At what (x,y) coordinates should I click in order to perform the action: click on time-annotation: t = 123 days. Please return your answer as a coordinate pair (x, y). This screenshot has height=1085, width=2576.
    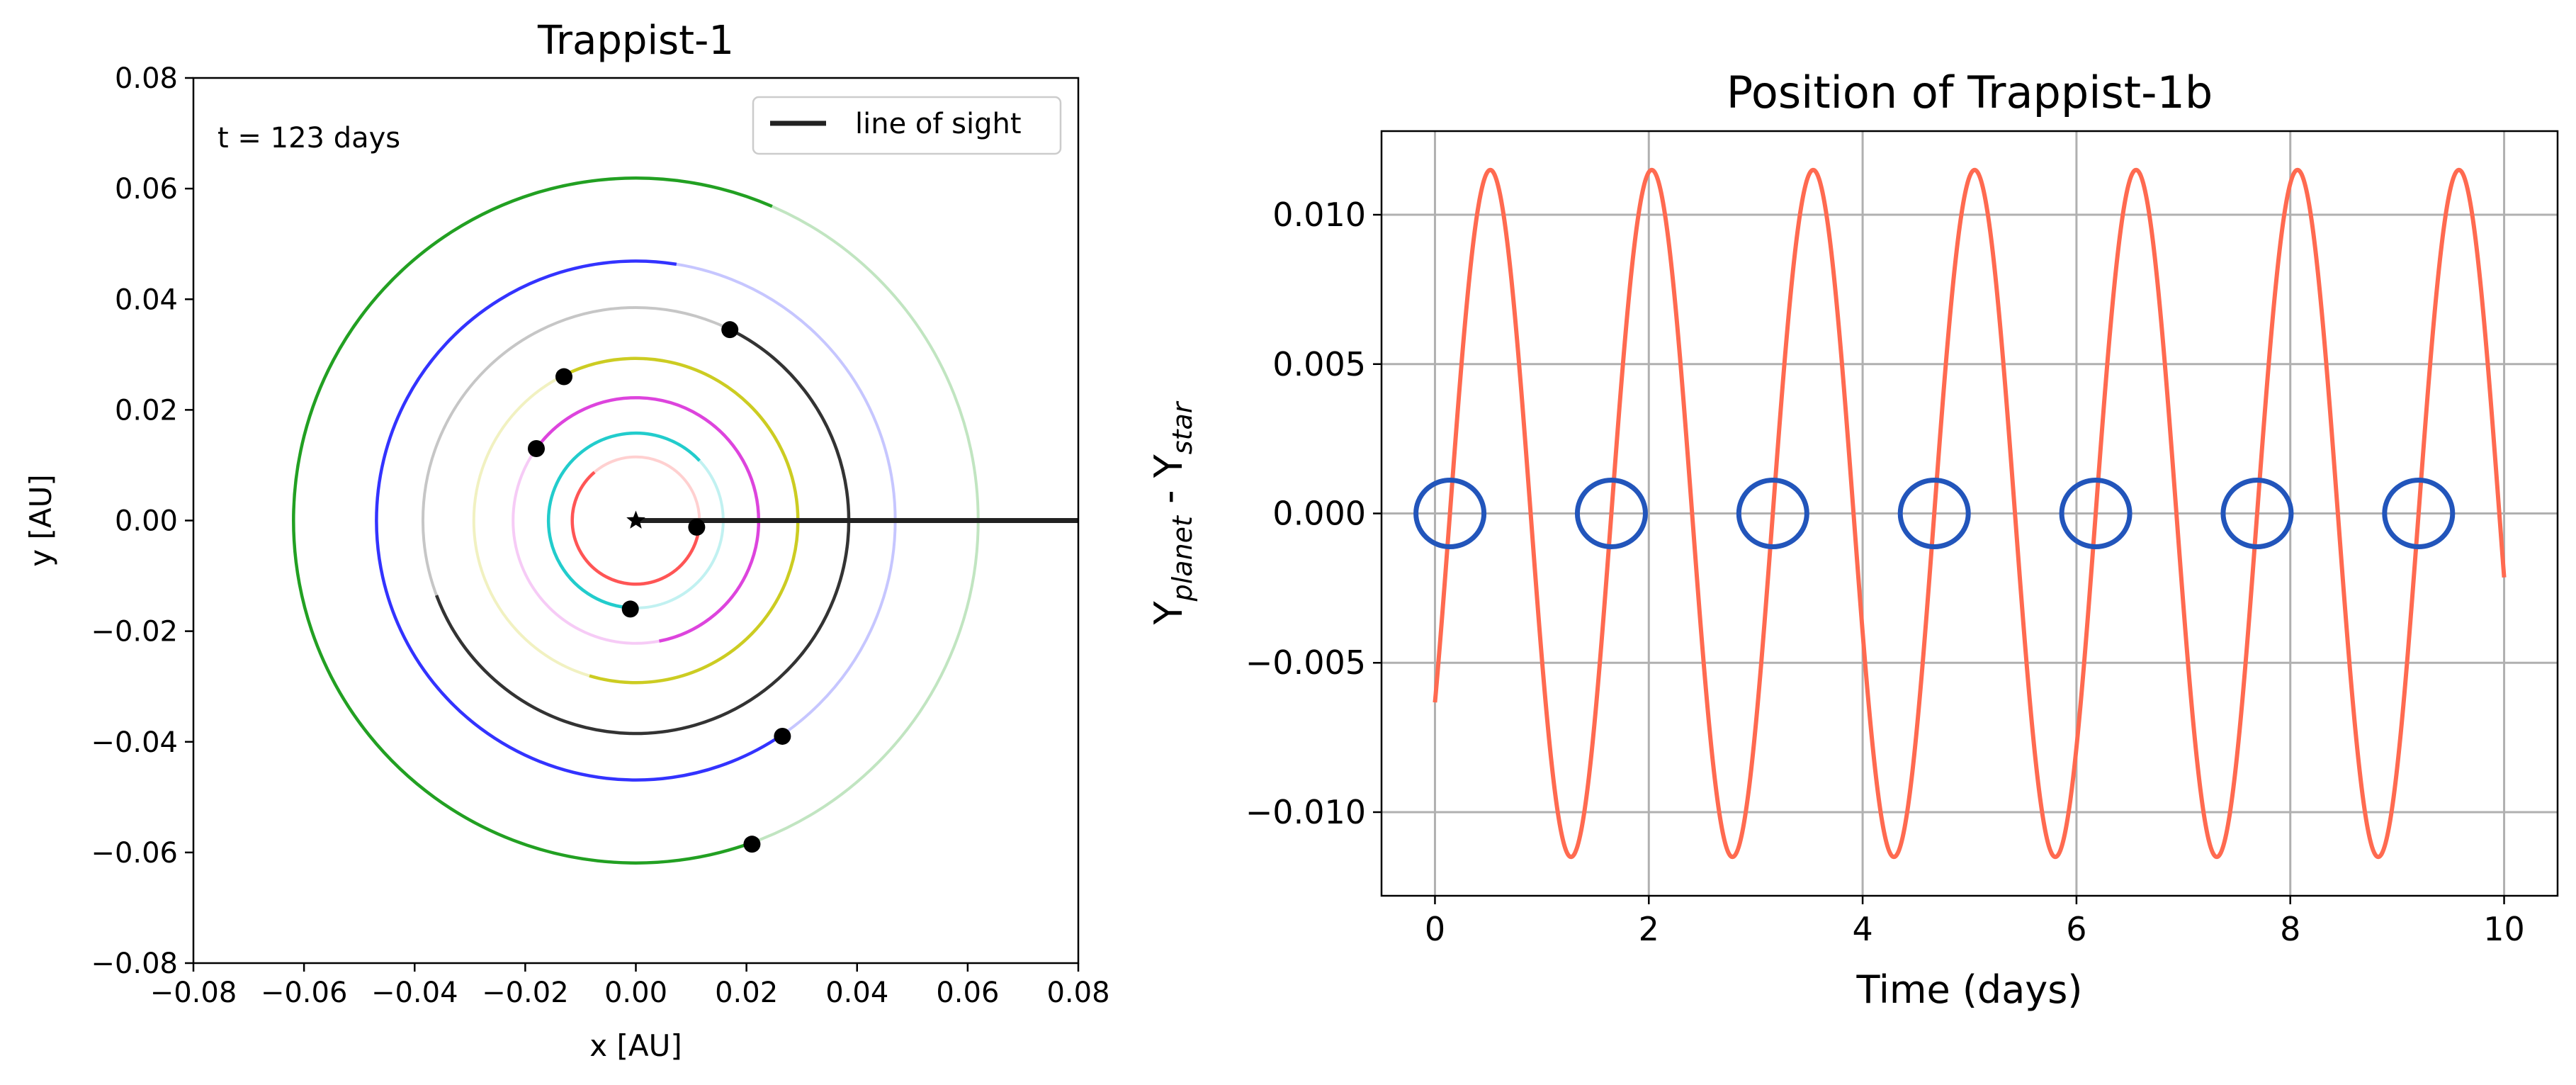
    Looking at the image, I should click on (309, 138).